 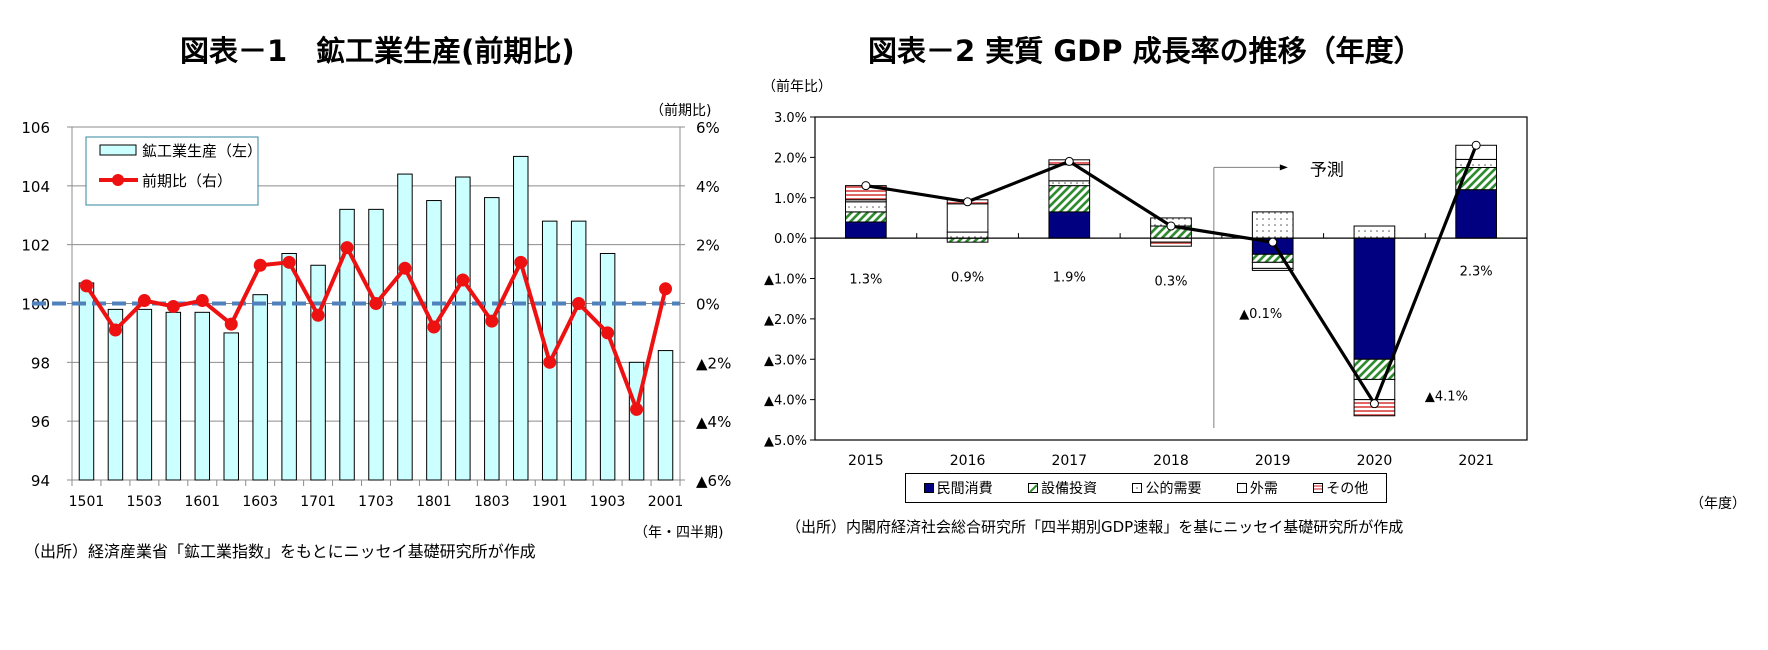 What do you see at coordinates (865, 280) in the screenshot?
I see `data-label-2015: 1.3%` at bounding box center [865, 280].